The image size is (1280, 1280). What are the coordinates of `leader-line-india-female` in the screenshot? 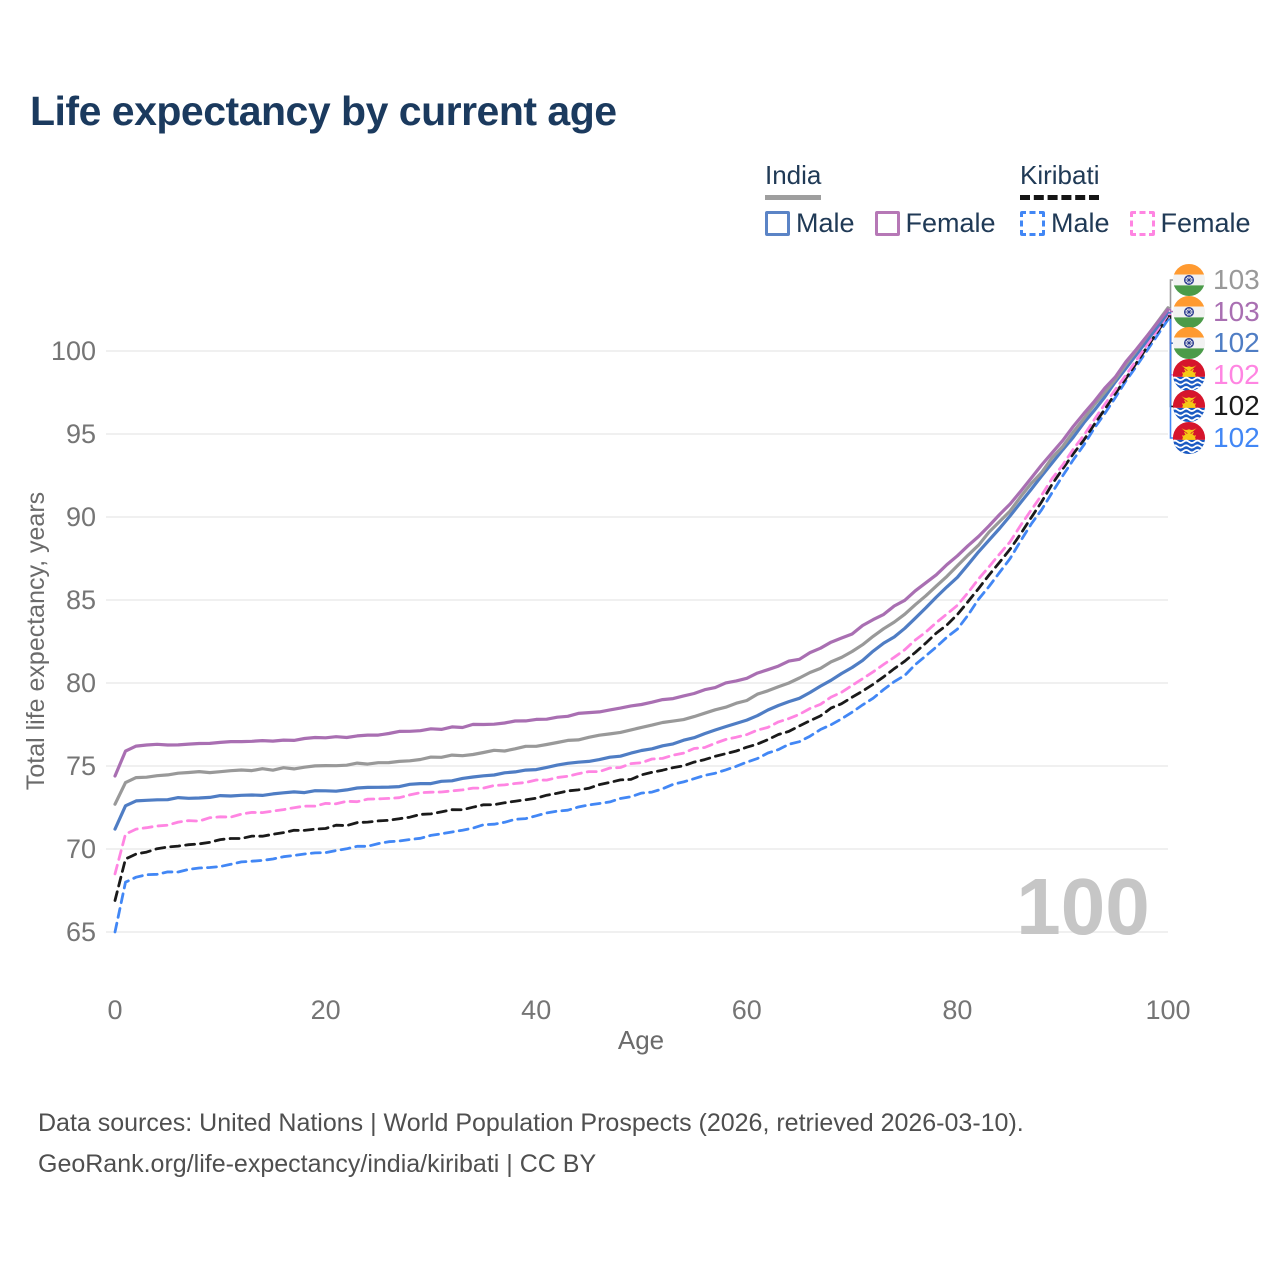 It's located at (1170, 310).